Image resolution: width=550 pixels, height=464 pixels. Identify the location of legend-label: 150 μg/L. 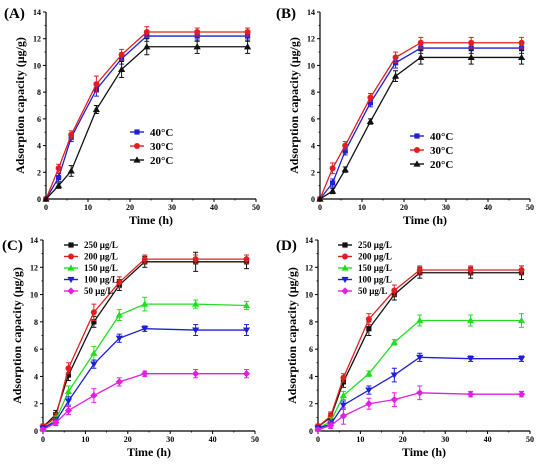
(101, 268).